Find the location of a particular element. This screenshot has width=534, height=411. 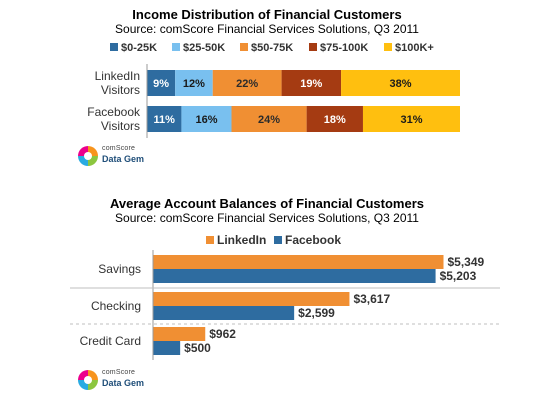

legend-swatch-$100K+ is located at coordinates (388, 47).